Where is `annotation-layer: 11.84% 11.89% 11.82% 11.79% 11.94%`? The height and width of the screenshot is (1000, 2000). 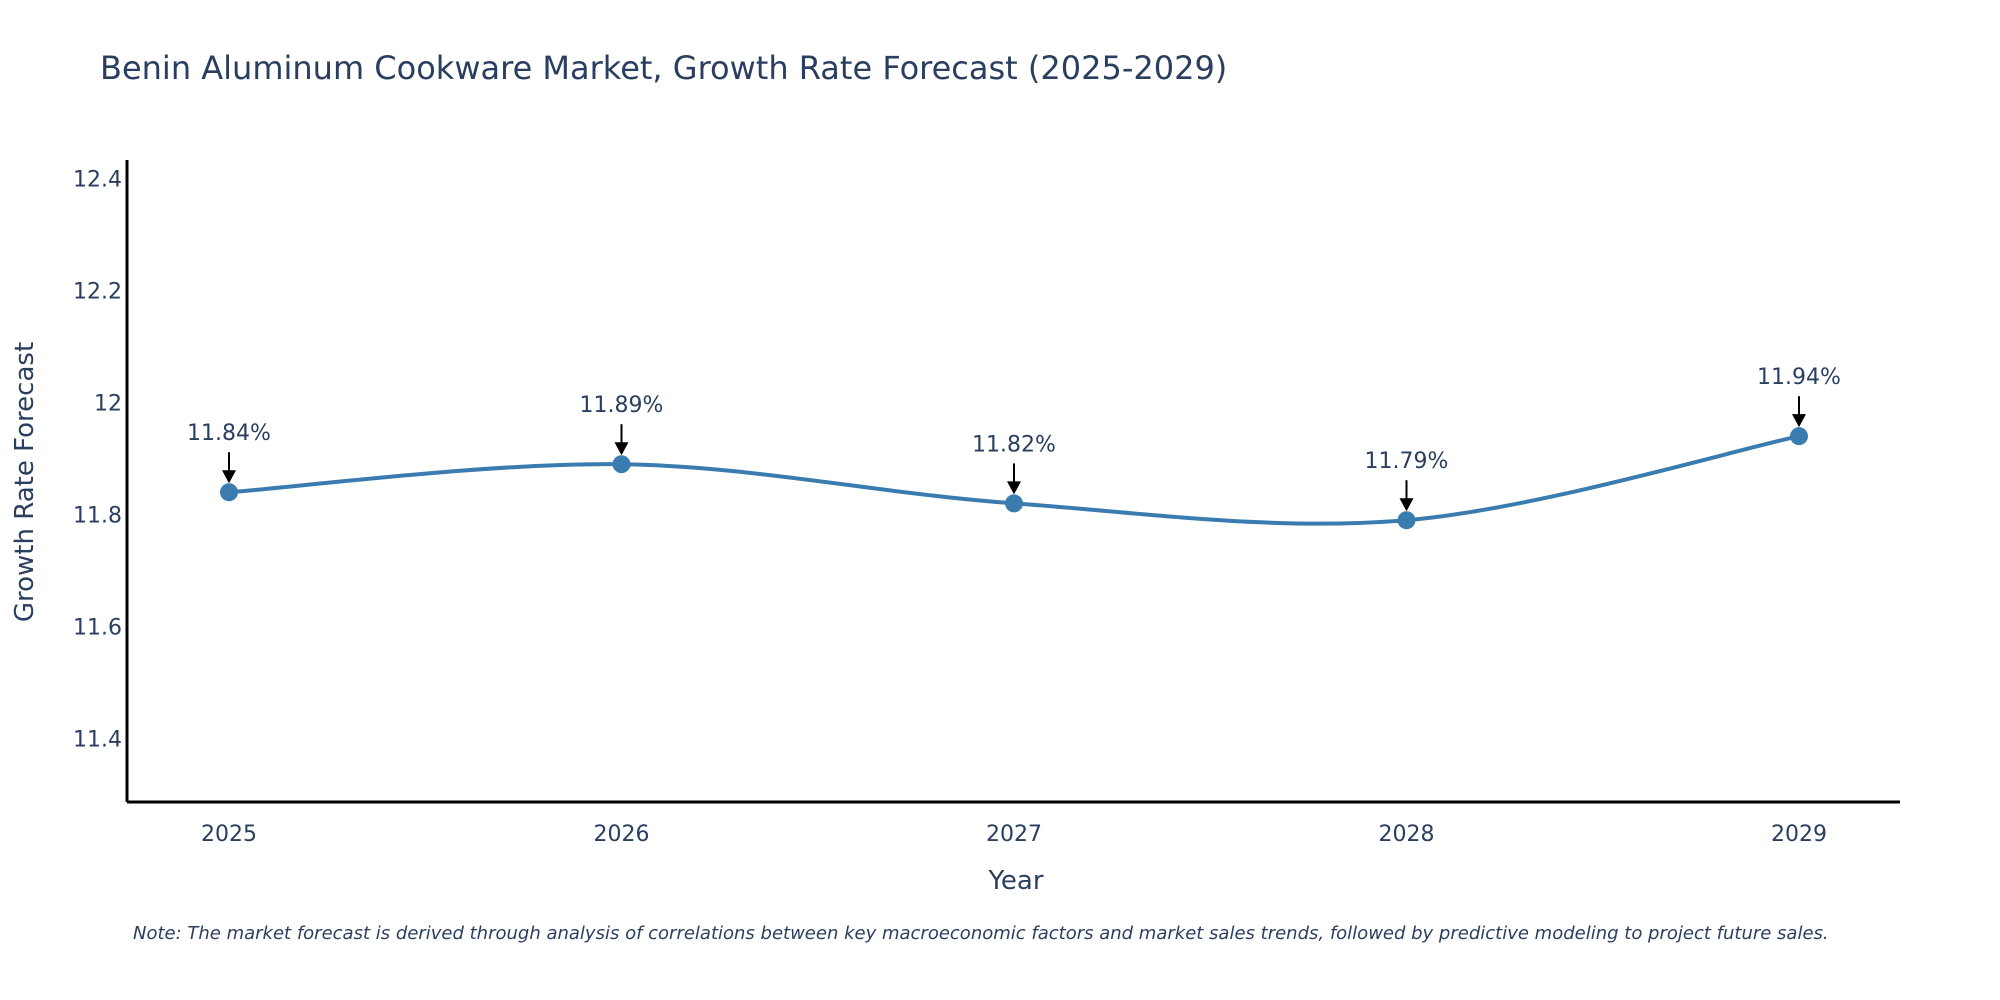
annotation-layer: 11.84% 11.89% 11.82% 11.79% 11.94% is located at coordinates (1014, 438).